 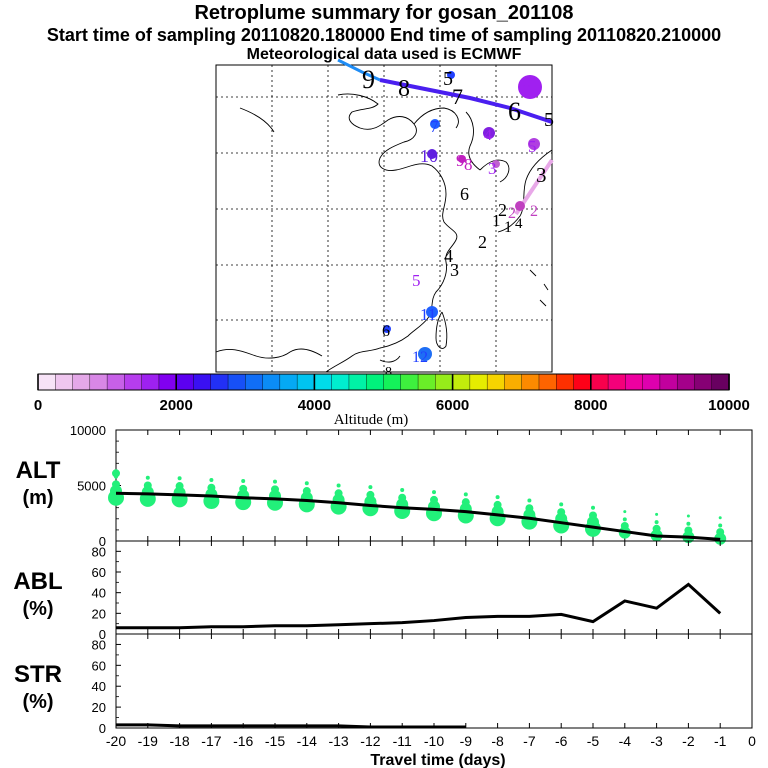 I want to click on hainan-coast, so click(x=390, y=359).